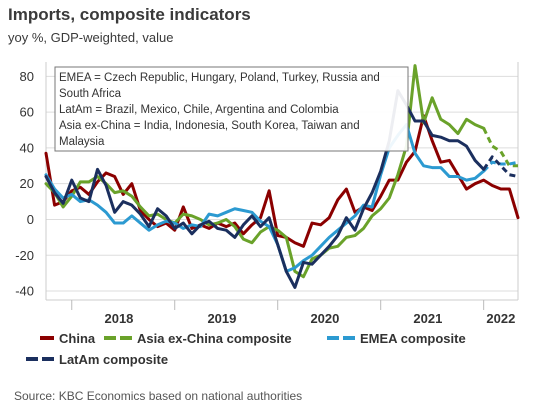  Describe the element at coordinates (27, 76) in the screenshot. I see `y-tick-label: 80` at that location.